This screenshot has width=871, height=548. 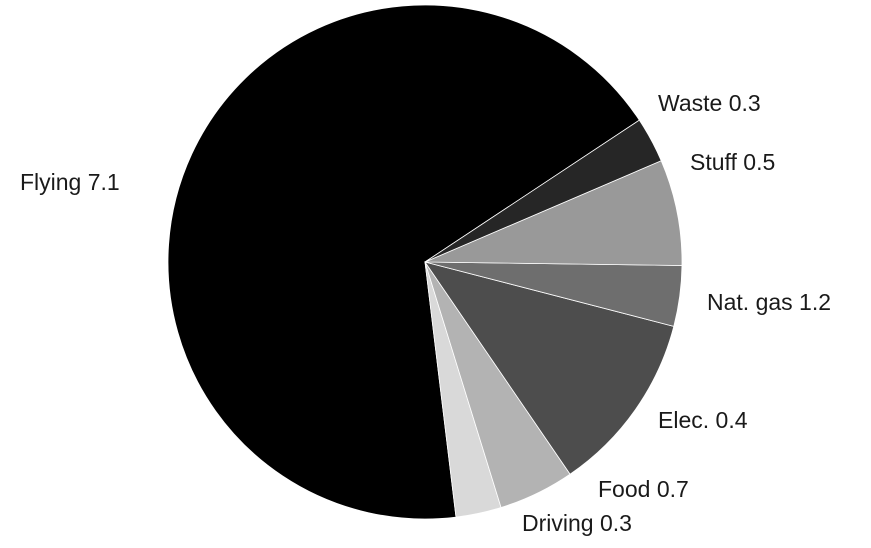 I want to click on label-elec: Elec. 0.4, so click(x=703, y=420).